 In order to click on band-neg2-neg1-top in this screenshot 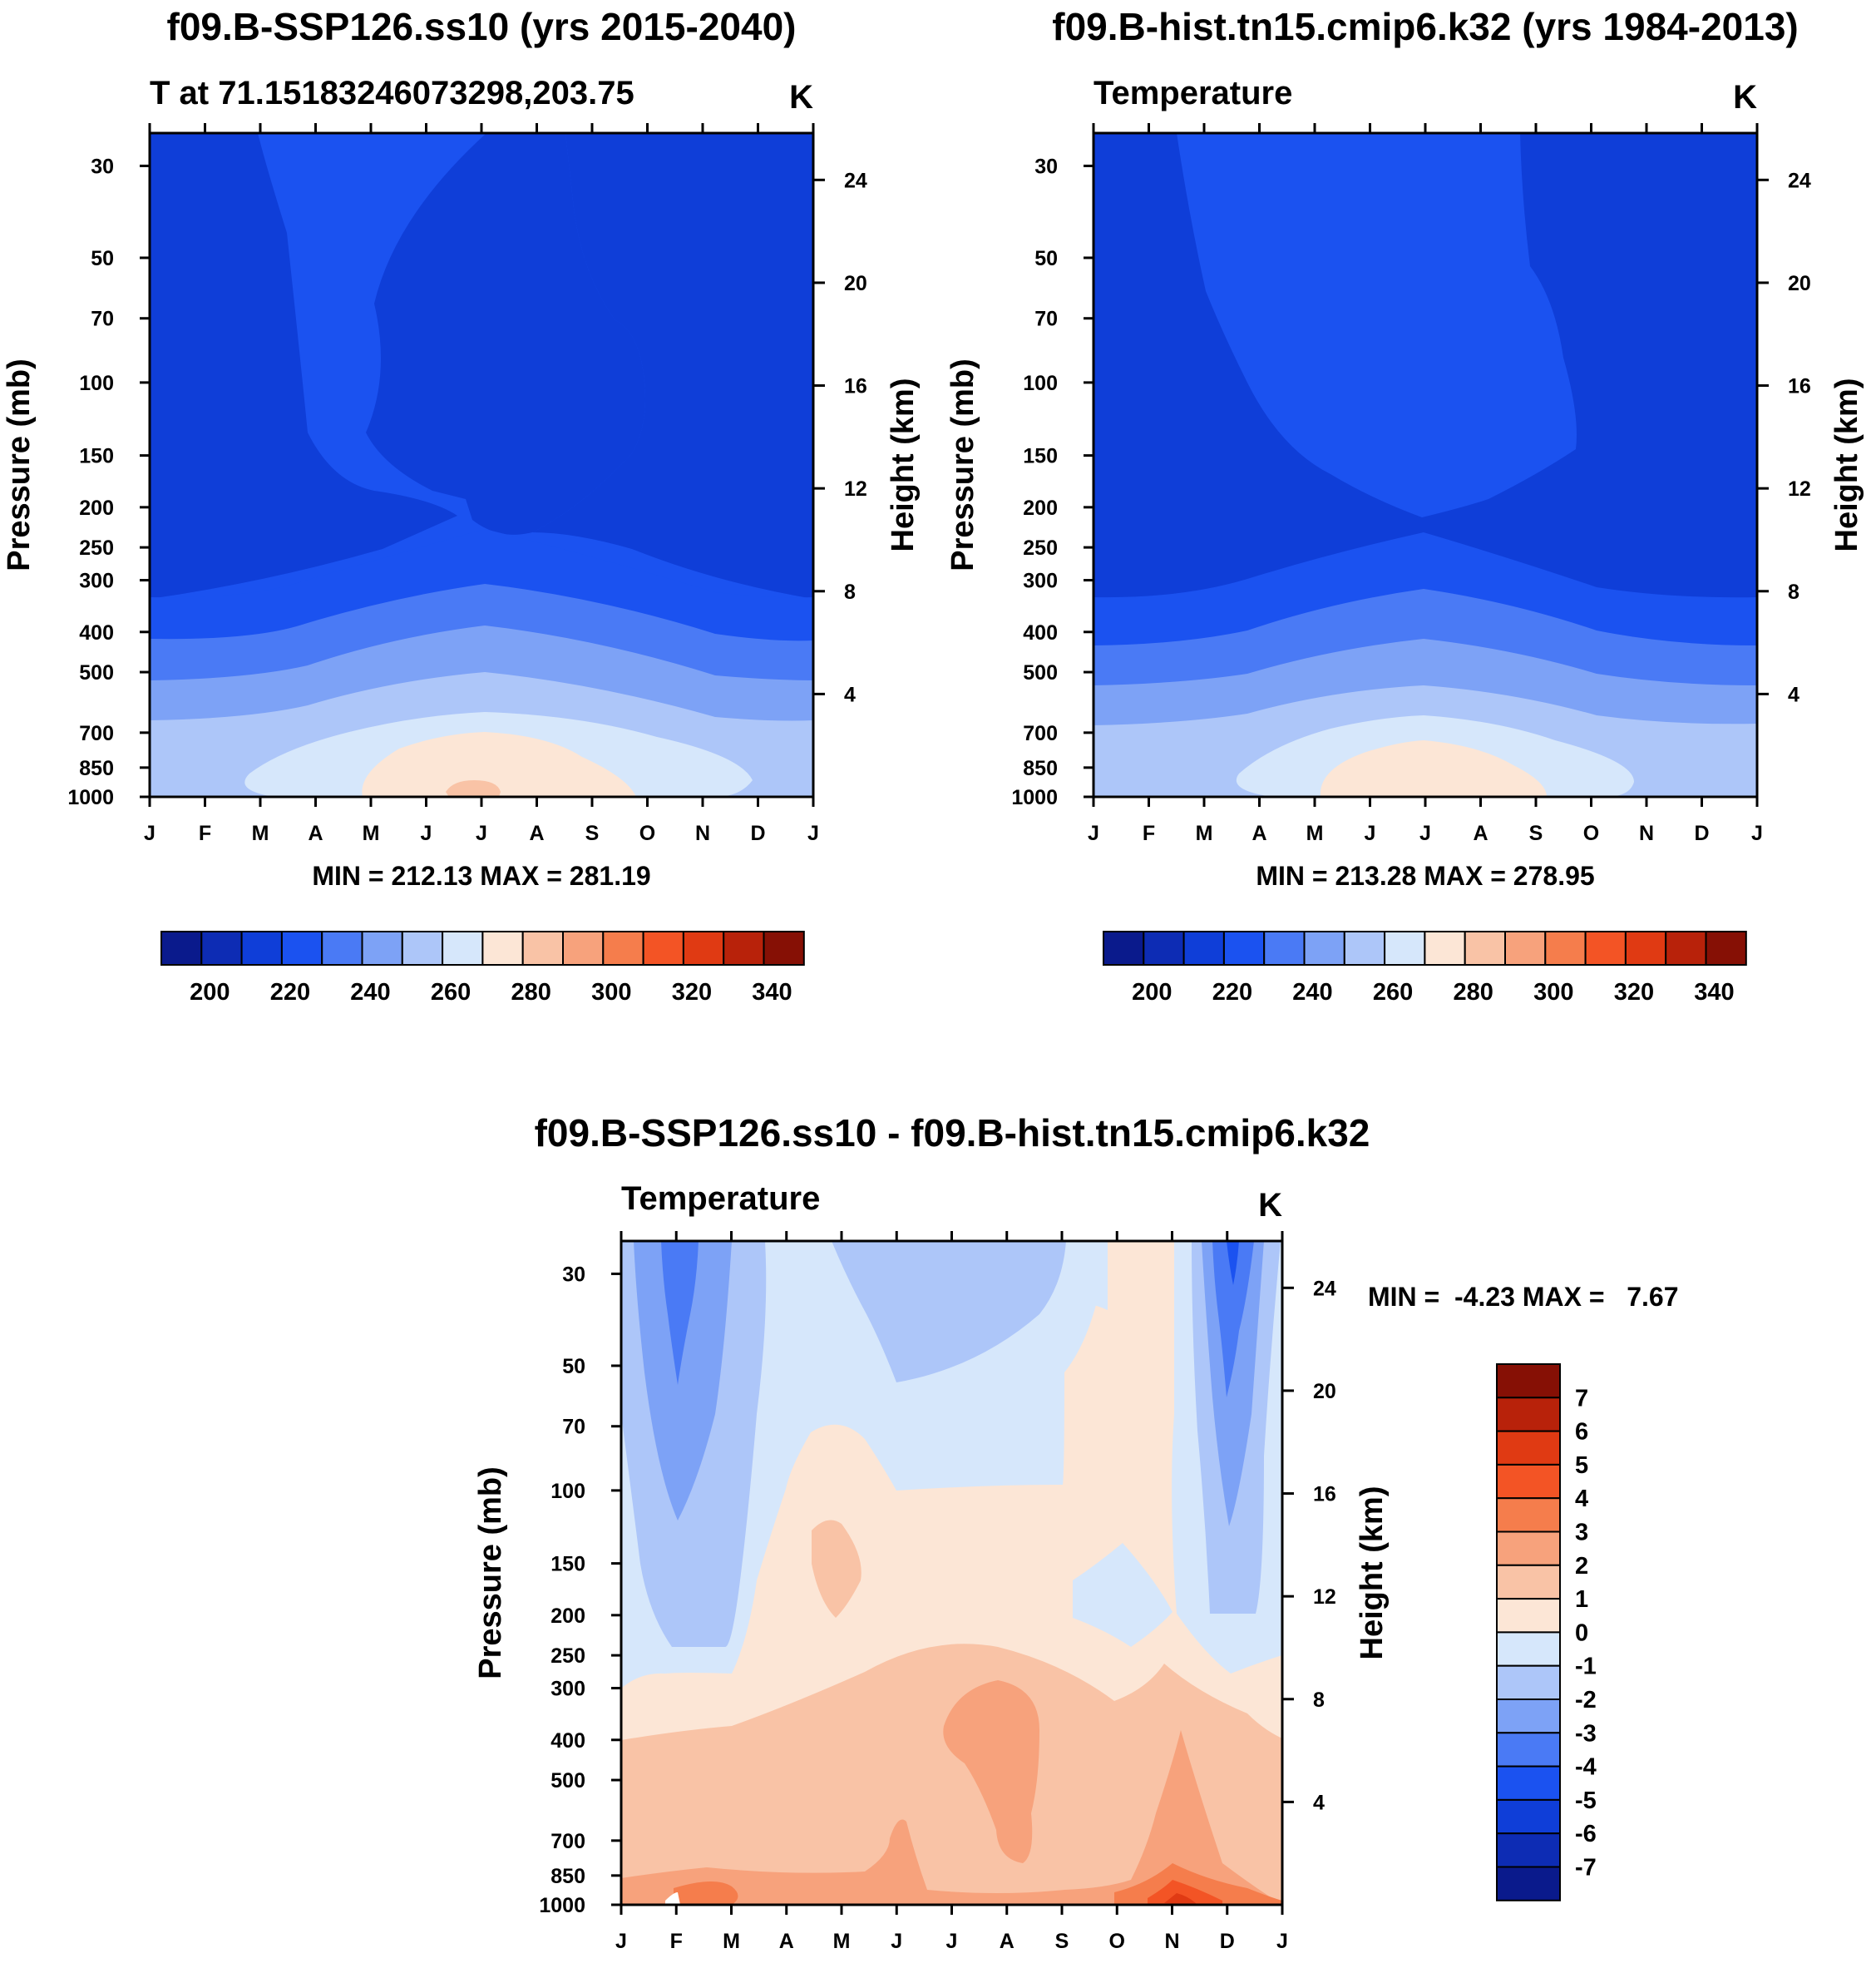, I will do `click(949, 1311)`.